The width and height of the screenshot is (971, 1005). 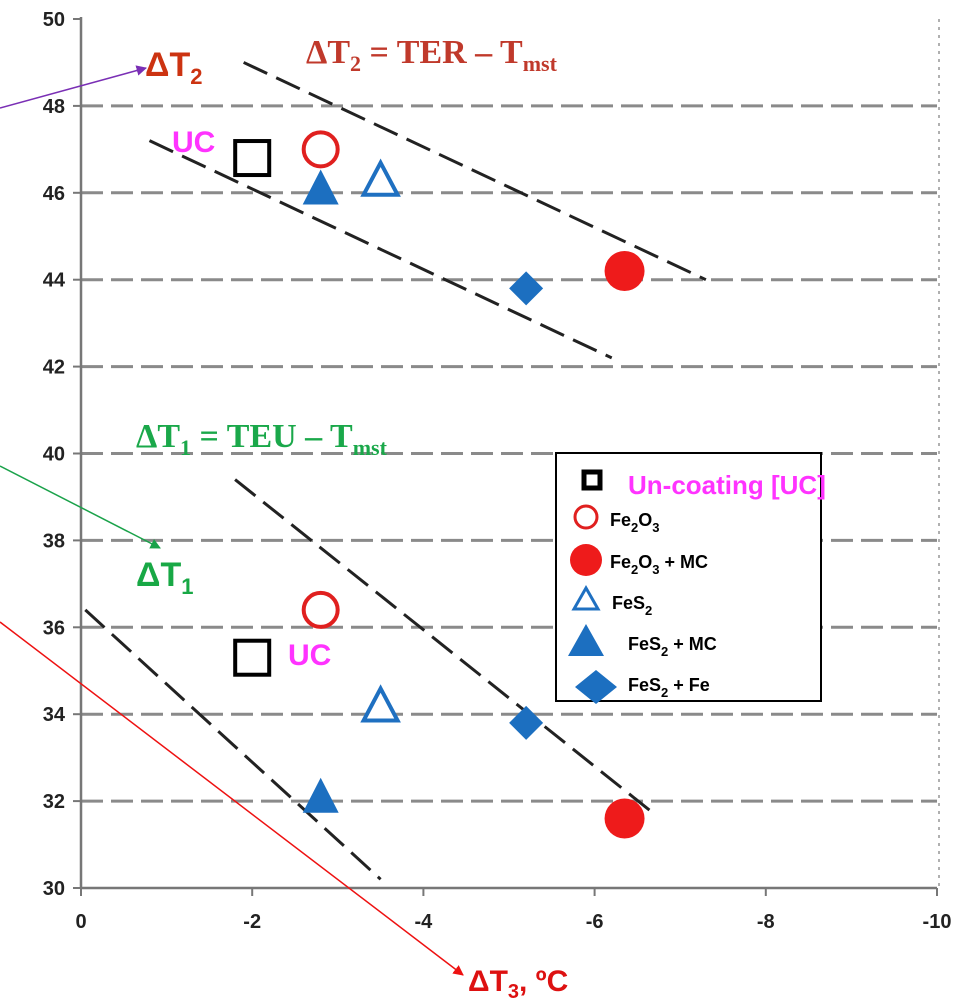 What do you see at coordinates (80, 507) in the screenshot?
I see `dt1-arrow` at bounding box center [80, 507].